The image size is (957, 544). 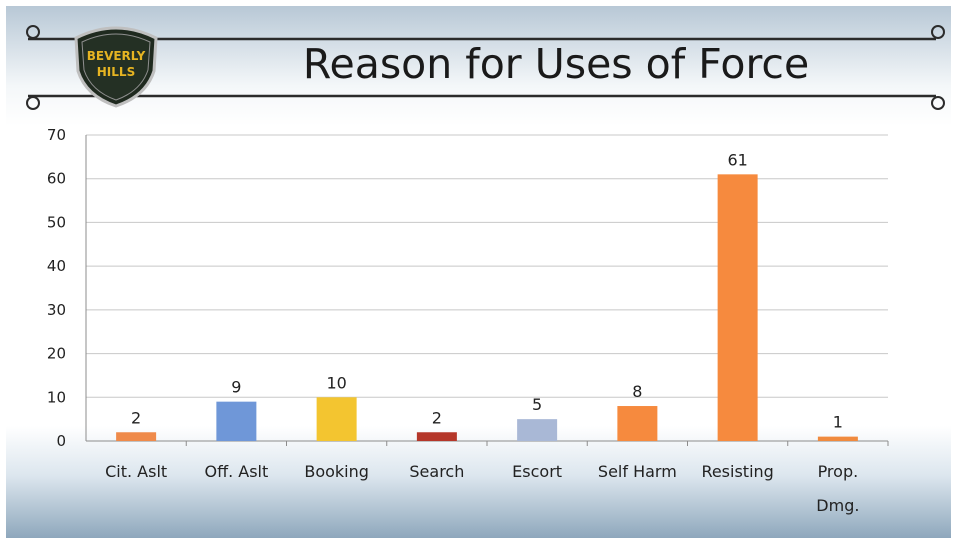 I want to click on x-tick-label: Off. Aslt, so click(x=236, y=471).